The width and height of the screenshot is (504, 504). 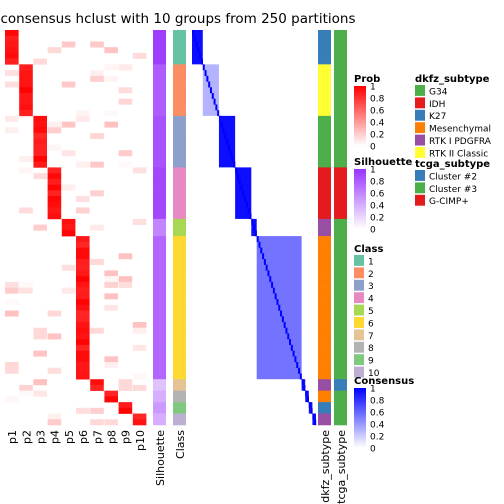 What do you see at coordinates (160, 458) in the screenshot?
I see `column-label-silhouette: Silhouette` at bounding box center [160, 458].